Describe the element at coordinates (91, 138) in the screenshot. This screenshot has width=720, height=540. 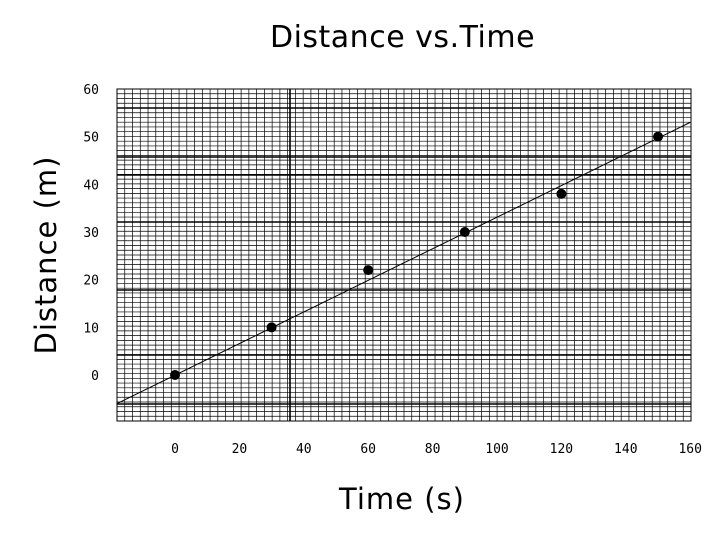
I see `y-tick-label: 50` at that location.